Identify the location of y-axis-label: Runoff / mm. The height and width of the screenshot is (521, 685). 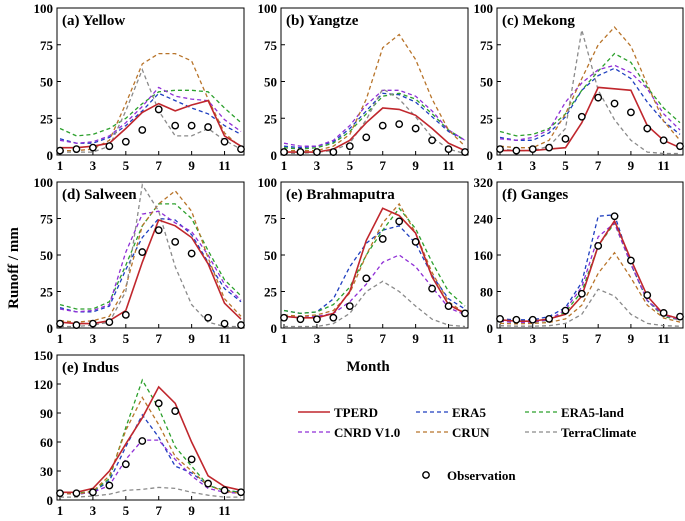
(14, 268).